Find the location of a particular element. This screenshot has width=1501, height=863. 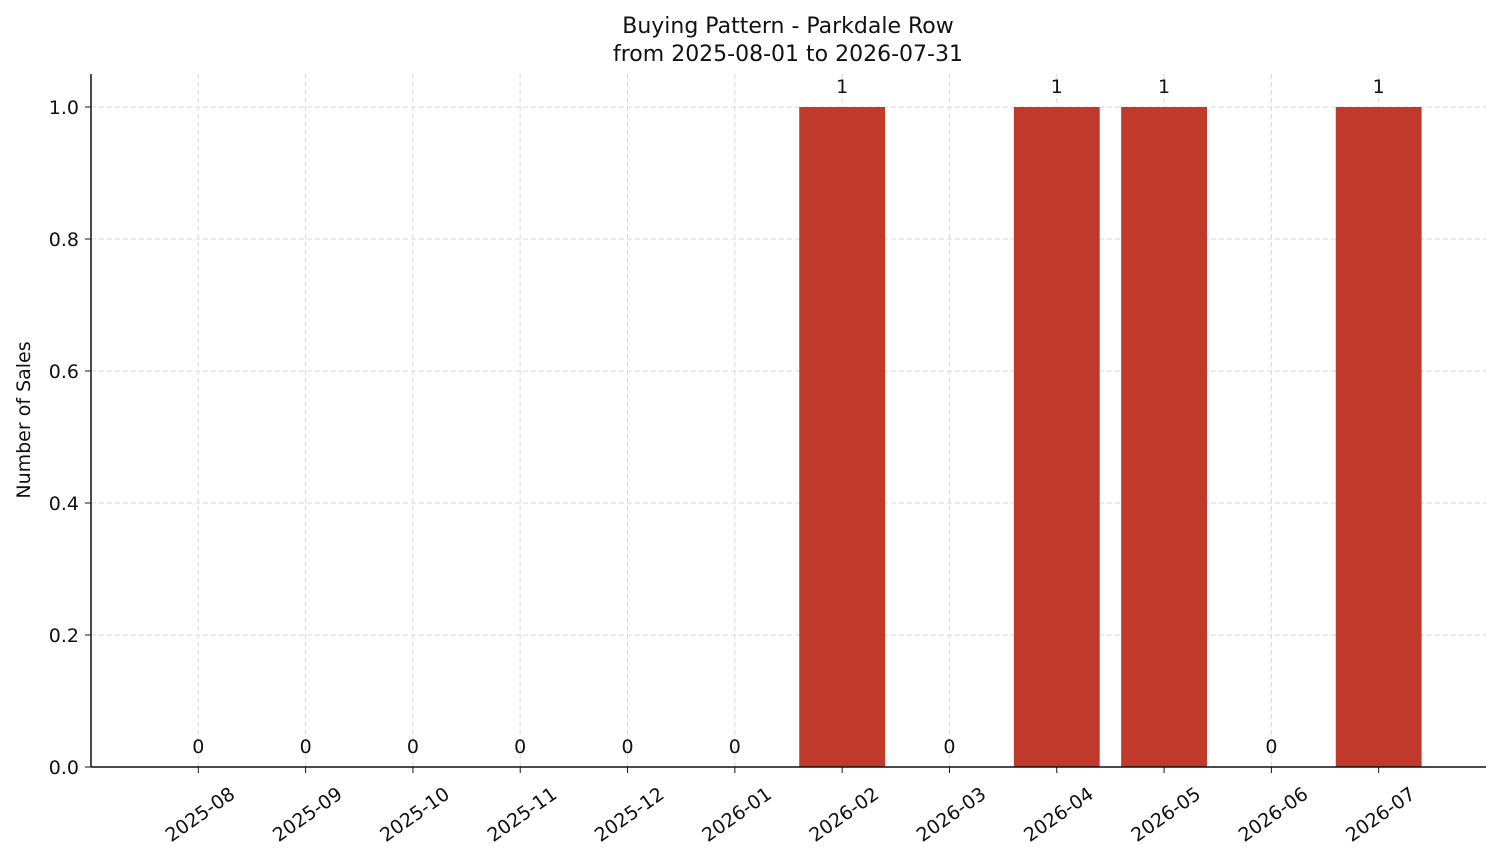

x-tick-label: 2026-01 is located at coordinates (737, 815).